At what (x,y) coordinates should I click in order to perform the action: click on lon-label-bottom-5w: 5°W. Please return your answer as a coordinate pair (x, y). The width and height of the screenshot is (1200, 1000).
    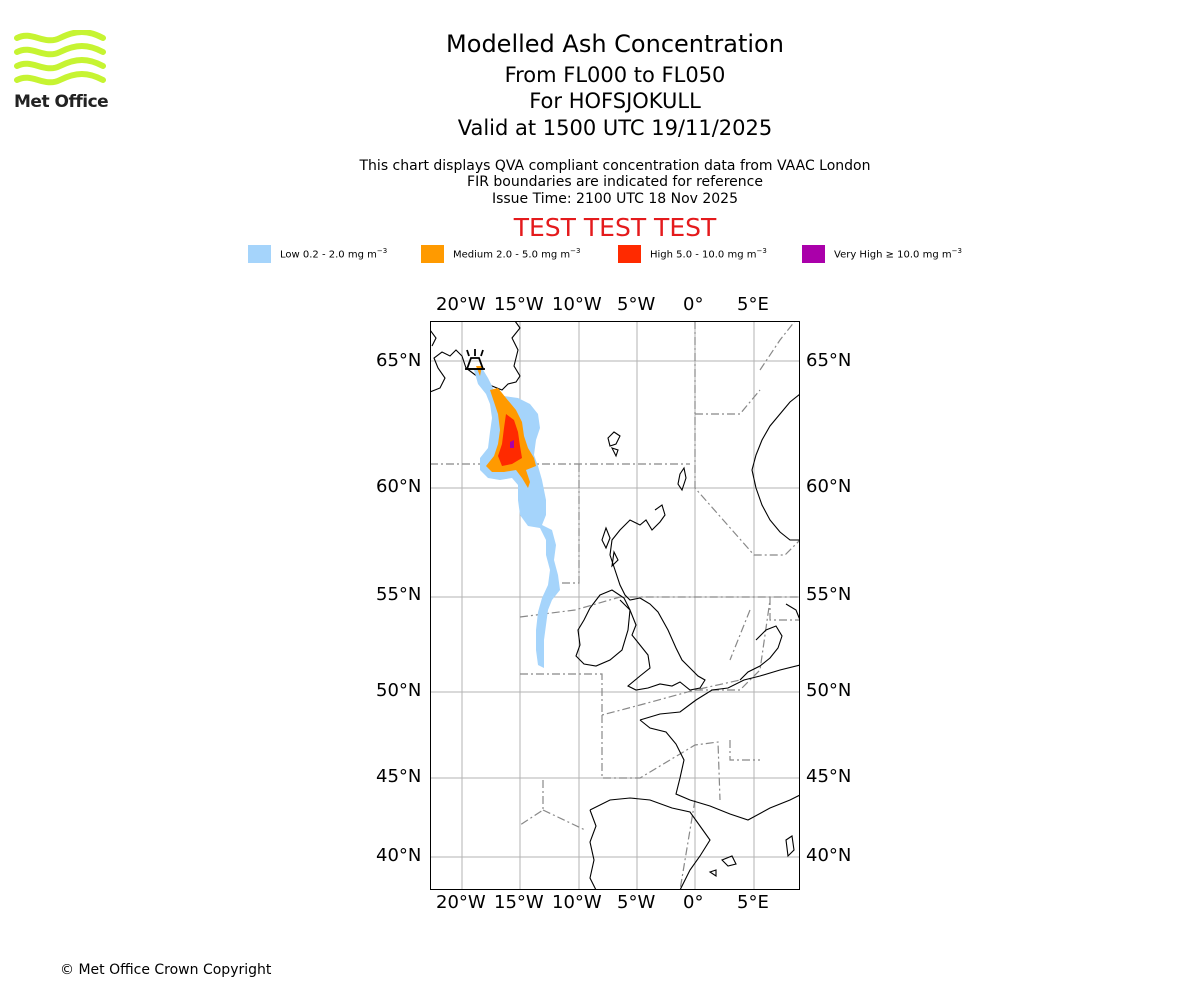
    Looking at the image, I should click on (636, 902).